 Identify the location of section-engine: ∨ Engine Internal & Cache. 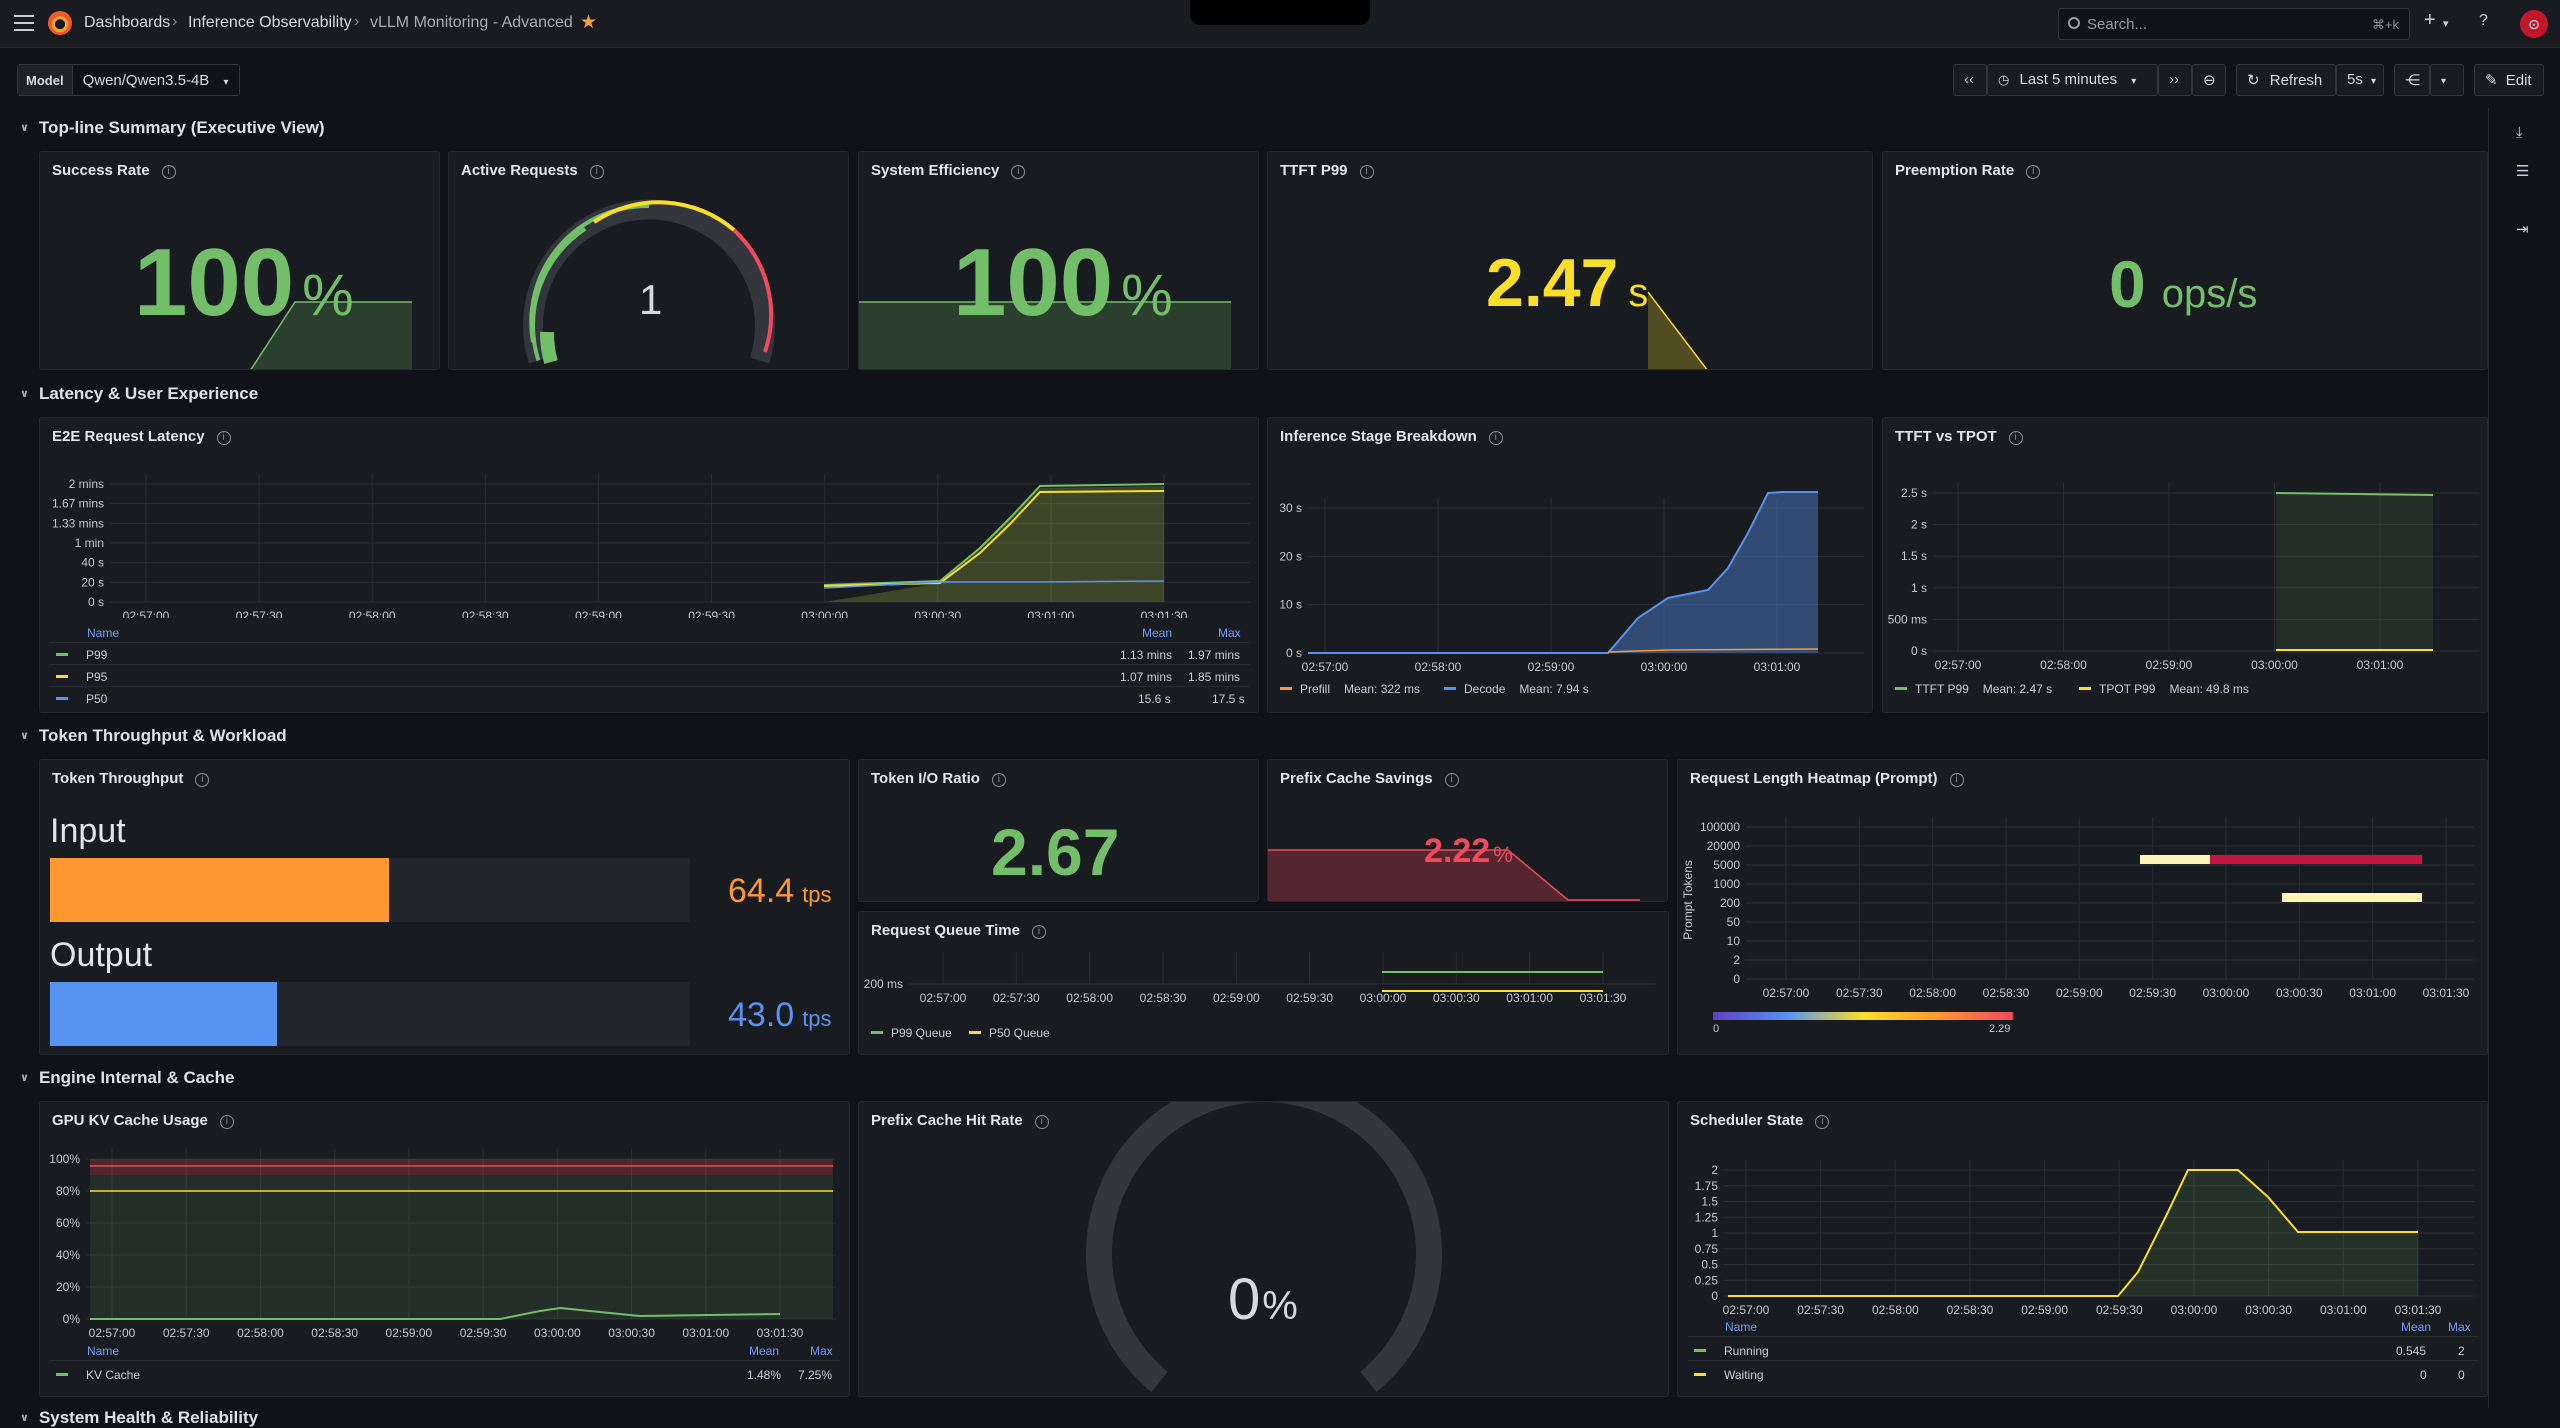
(127, 1078).